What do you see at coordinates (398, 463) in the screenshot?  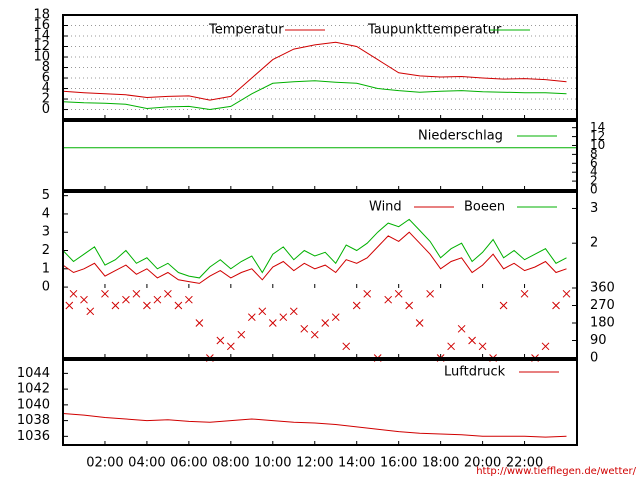 I see `x-tick-label: 16:00` at bounding box center [398, 463].